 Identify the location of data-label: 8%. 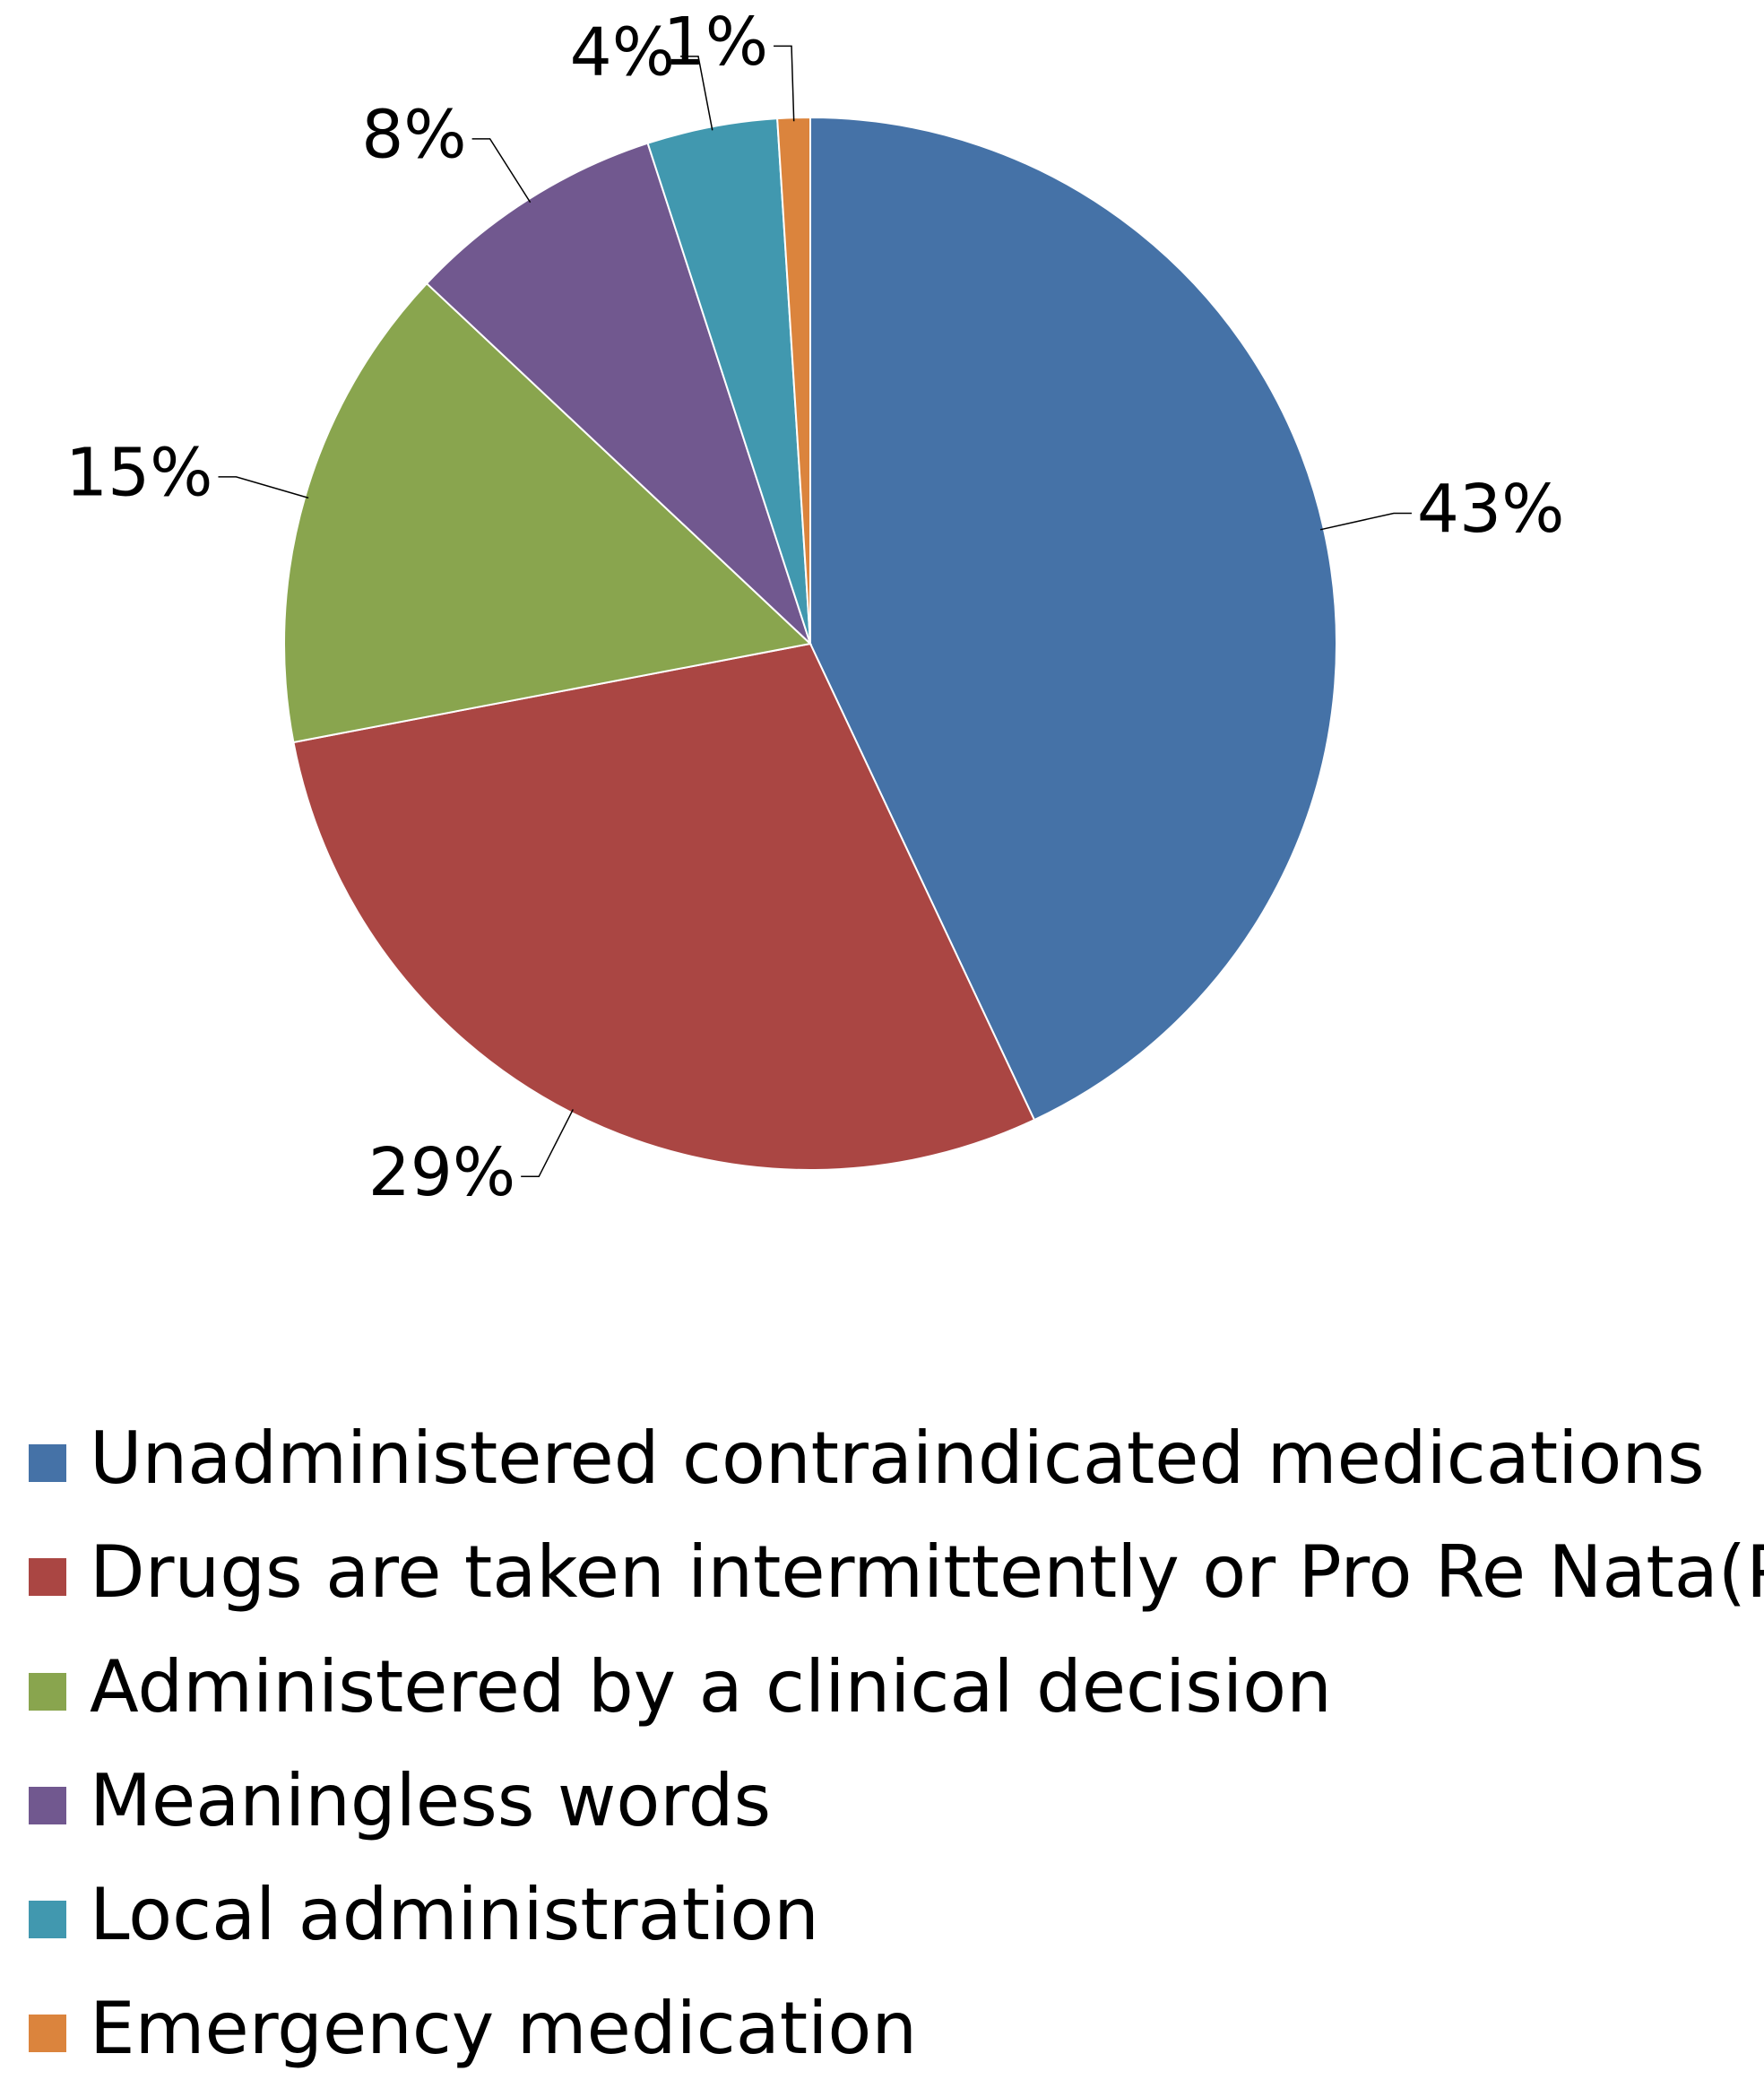
(413, 134).